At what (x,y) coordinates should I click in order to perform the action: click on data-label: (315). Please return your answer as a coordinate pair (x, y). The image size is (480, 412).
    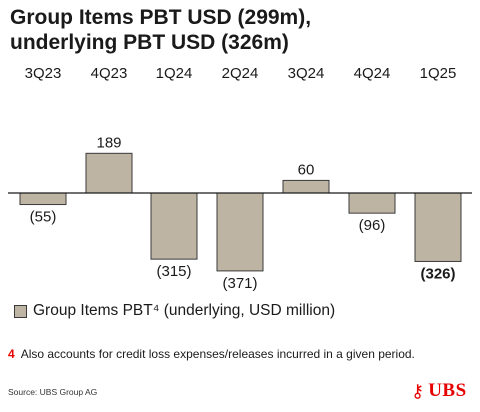
    Looking at the image, I should click on (173, 271).